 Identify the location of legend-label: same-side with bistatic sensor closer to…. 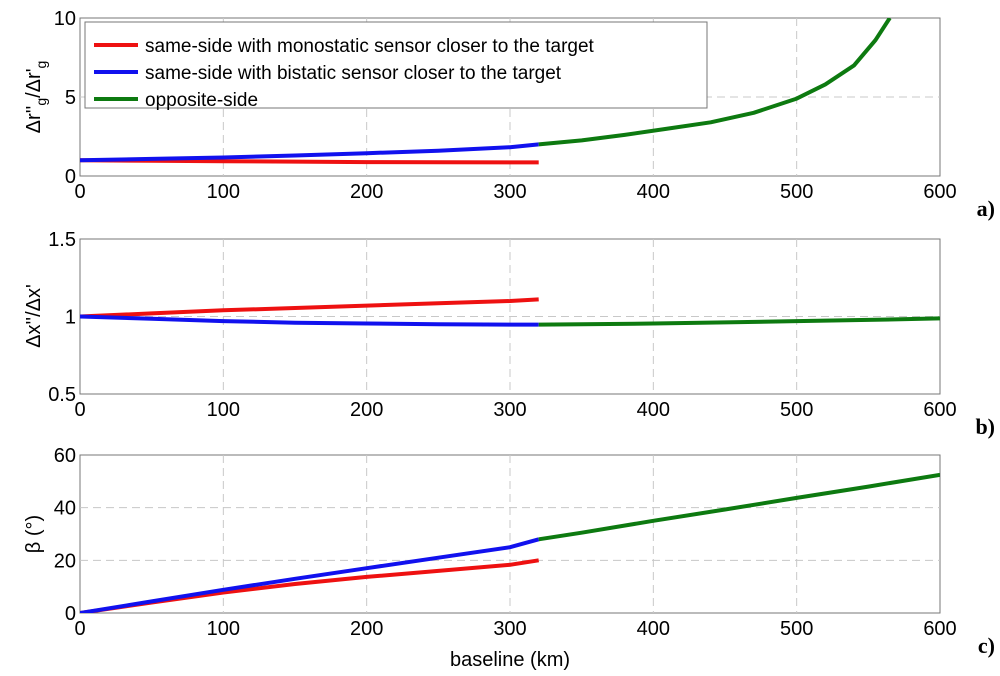
(353, 73).